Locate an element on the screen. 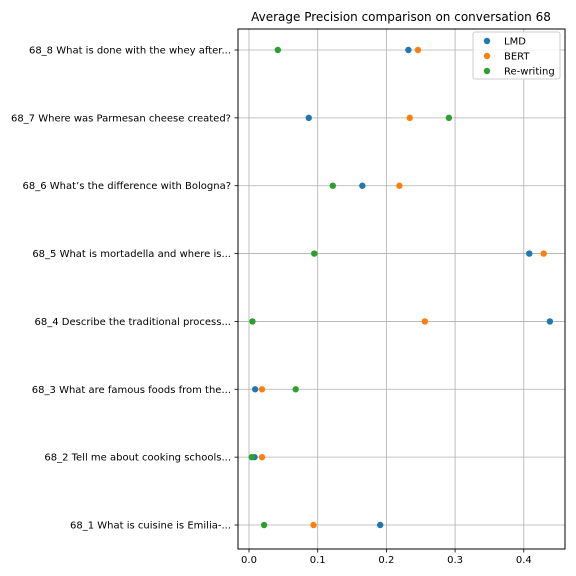  legend: LMD BERT Re-writing is located at coordinates (516, 55).